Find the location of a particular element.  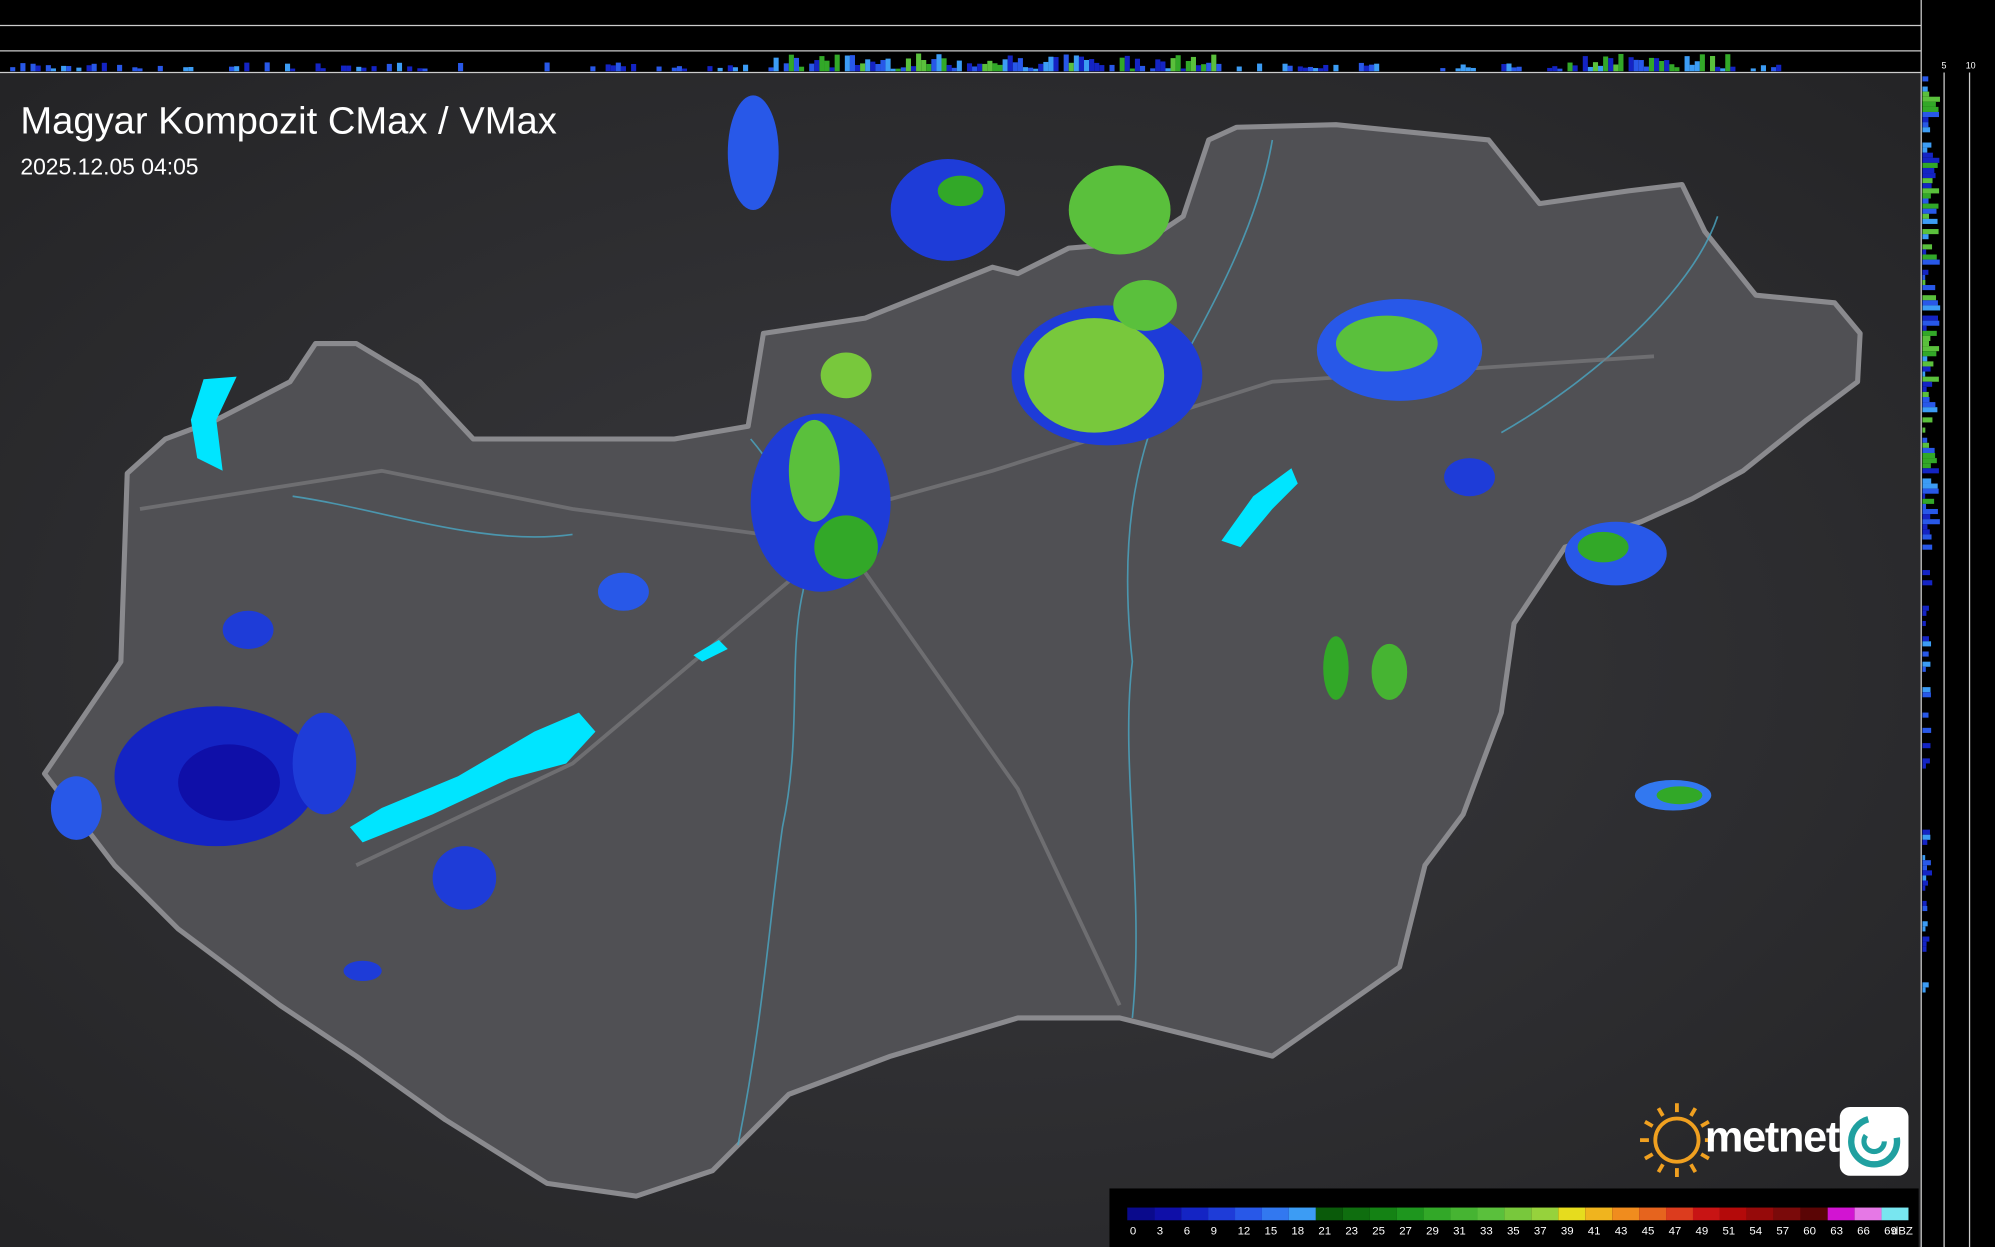

legend-label: 60 is located at coordinates (1809, 1231).